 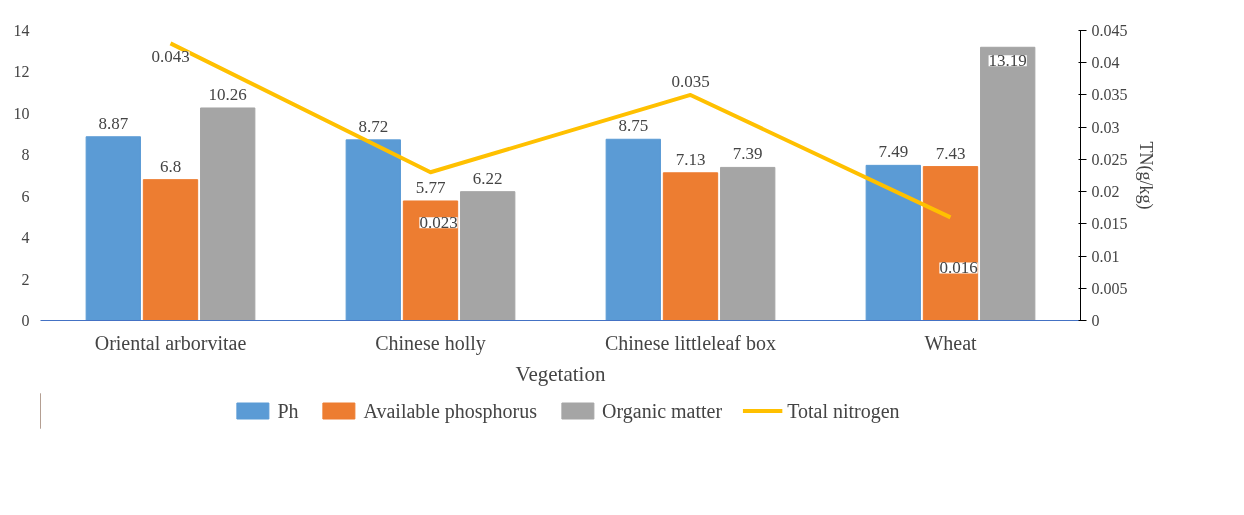 What do you see at coordinates (1095, 320) in the screenshot?
I see `y2-tick-label: 0` at bounding box center [1095, 320].